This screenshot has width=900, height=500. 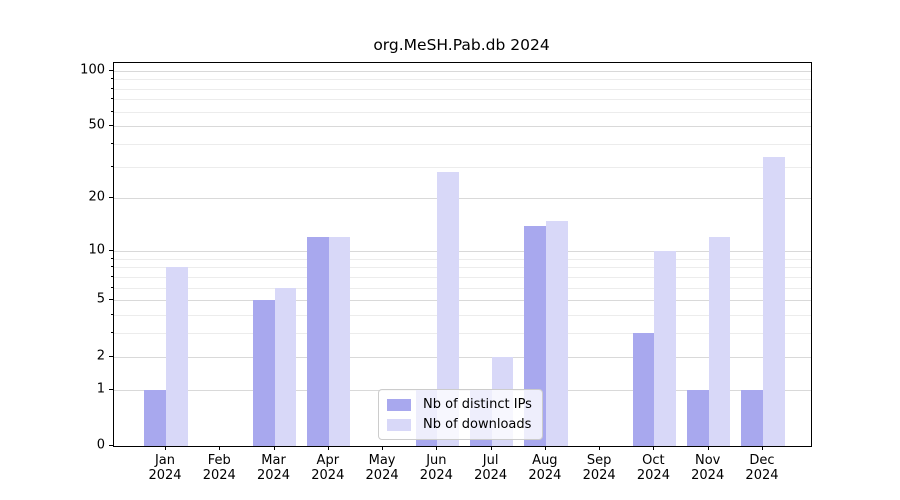 I want to click on legend-item-downloads: Nb of downloads, so click(x=459, y=424).